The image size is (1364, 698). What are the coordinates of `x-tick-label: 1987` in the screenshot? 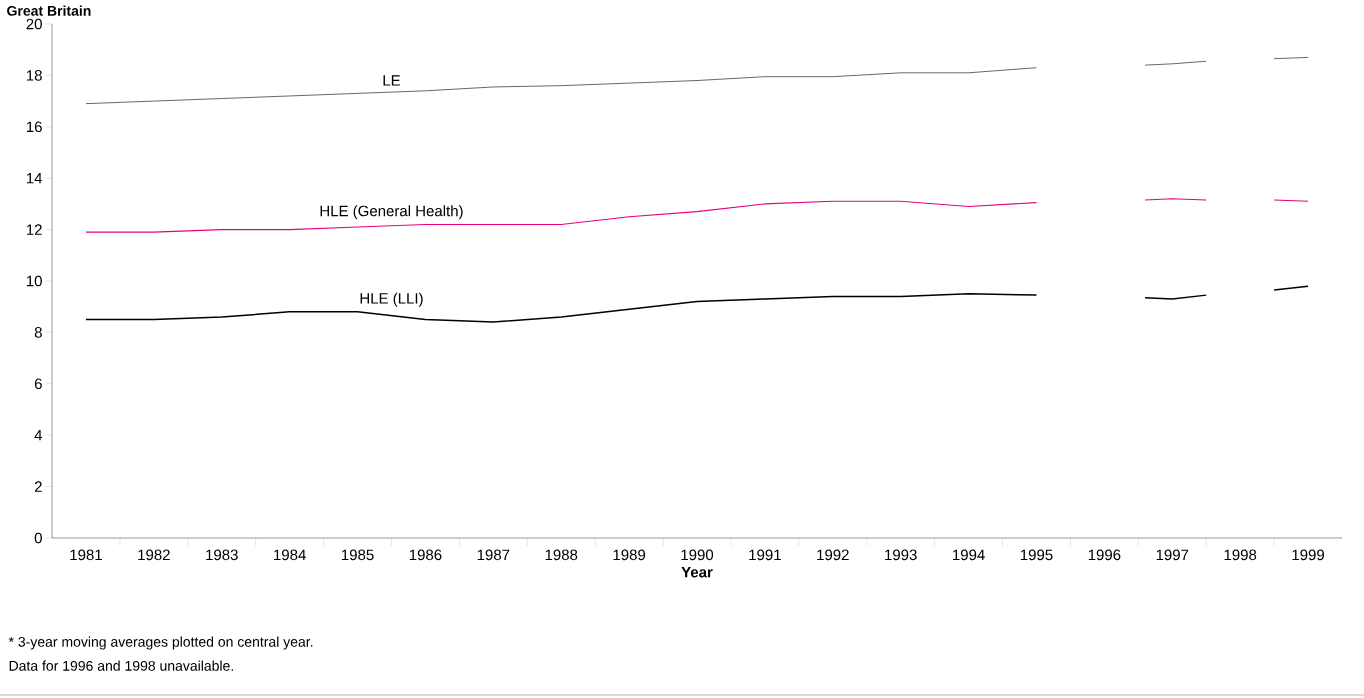 It's located at (493, 555).